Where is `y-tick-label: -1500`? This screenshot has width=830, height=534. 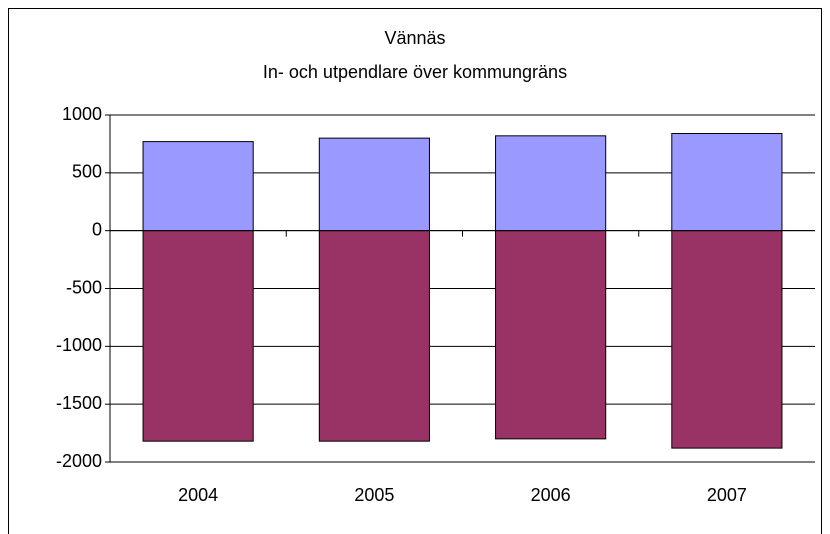
y-tick-label: -1500 is located at coordinates (79, 403).